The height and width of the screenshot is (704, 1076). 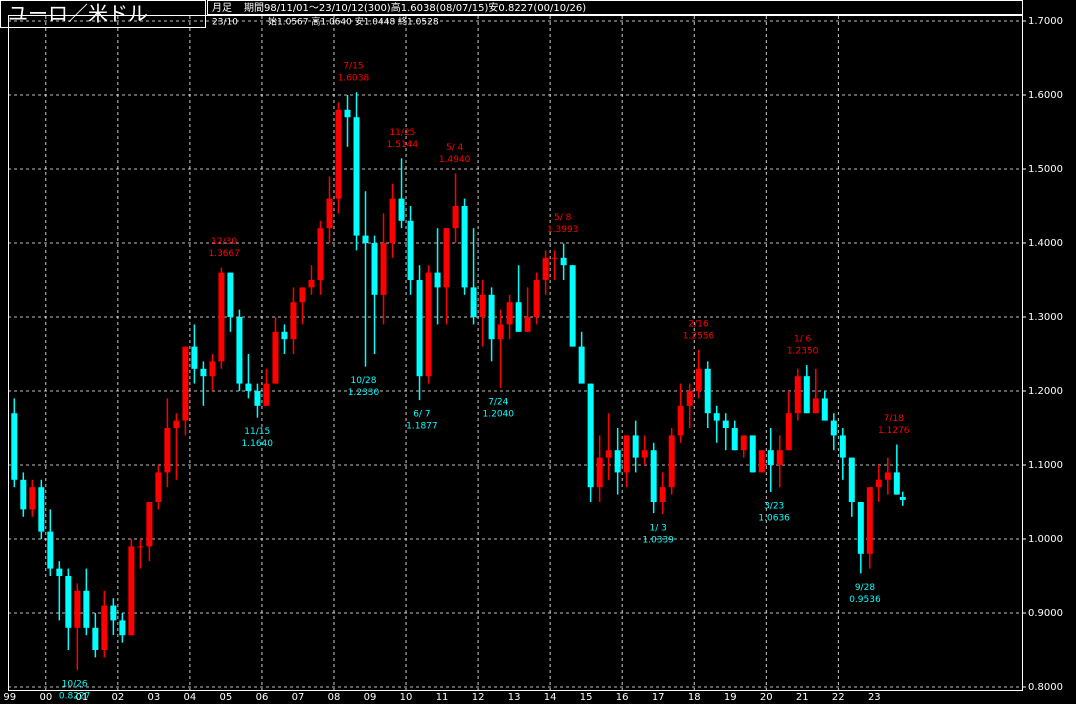 I want to click on annotation-value: 1.3993, so click(x=563, y=230).